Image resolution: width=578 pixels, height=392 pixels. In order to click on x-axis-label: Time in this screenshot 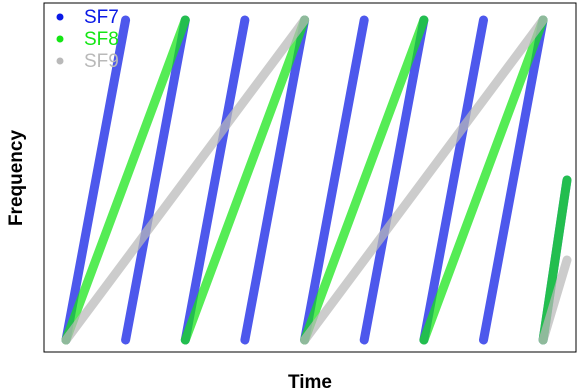, I will do `click(310, 382)`.